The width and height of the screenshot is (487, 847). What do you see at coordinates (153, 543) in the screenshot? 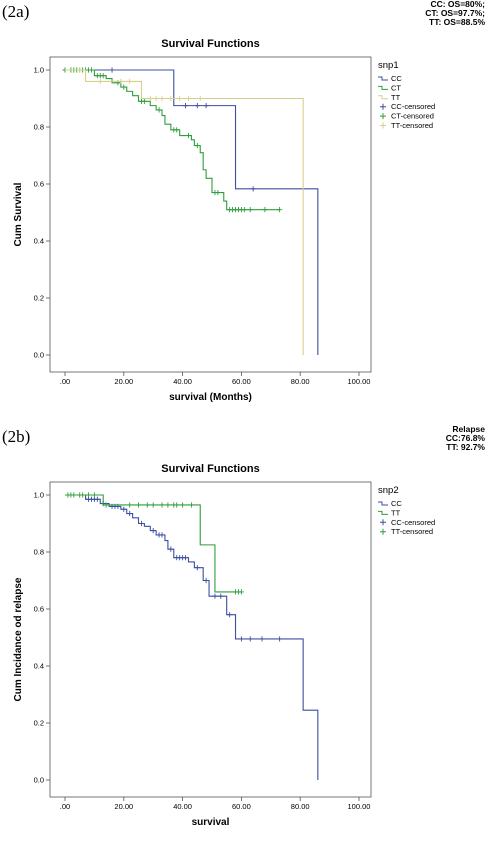
I see `series-line-TT` at bounding box center [153, 543].